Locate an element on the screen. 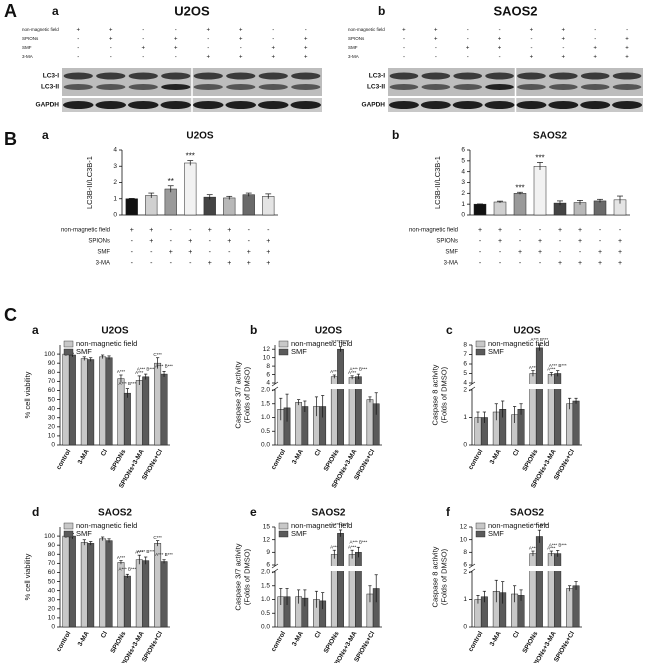 Image resolution: width=650 pixels, height=663 pixels. y-tick-label: 30 is located at coordinates (52, 599).